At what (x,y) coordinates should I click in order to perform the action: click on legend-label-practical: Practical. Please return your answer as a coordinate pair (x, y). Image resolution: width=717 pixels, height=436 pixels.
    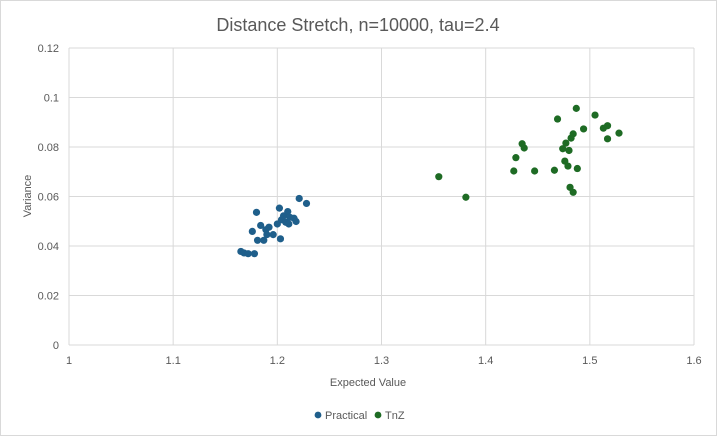
    Looking at the image, I should click on (346, 416).